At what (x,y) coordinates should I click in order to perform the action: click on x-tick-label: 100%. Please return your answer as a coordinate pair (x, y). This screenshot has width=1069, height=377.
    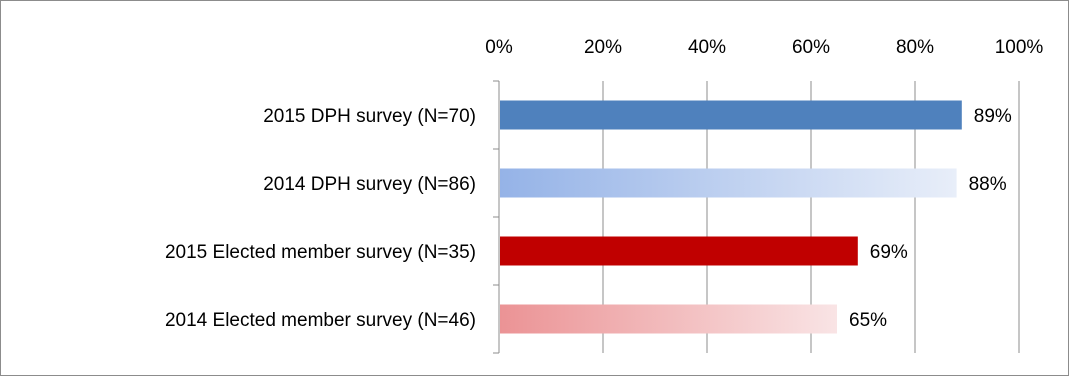
    Looking at the image, I should click on (1019, 47).